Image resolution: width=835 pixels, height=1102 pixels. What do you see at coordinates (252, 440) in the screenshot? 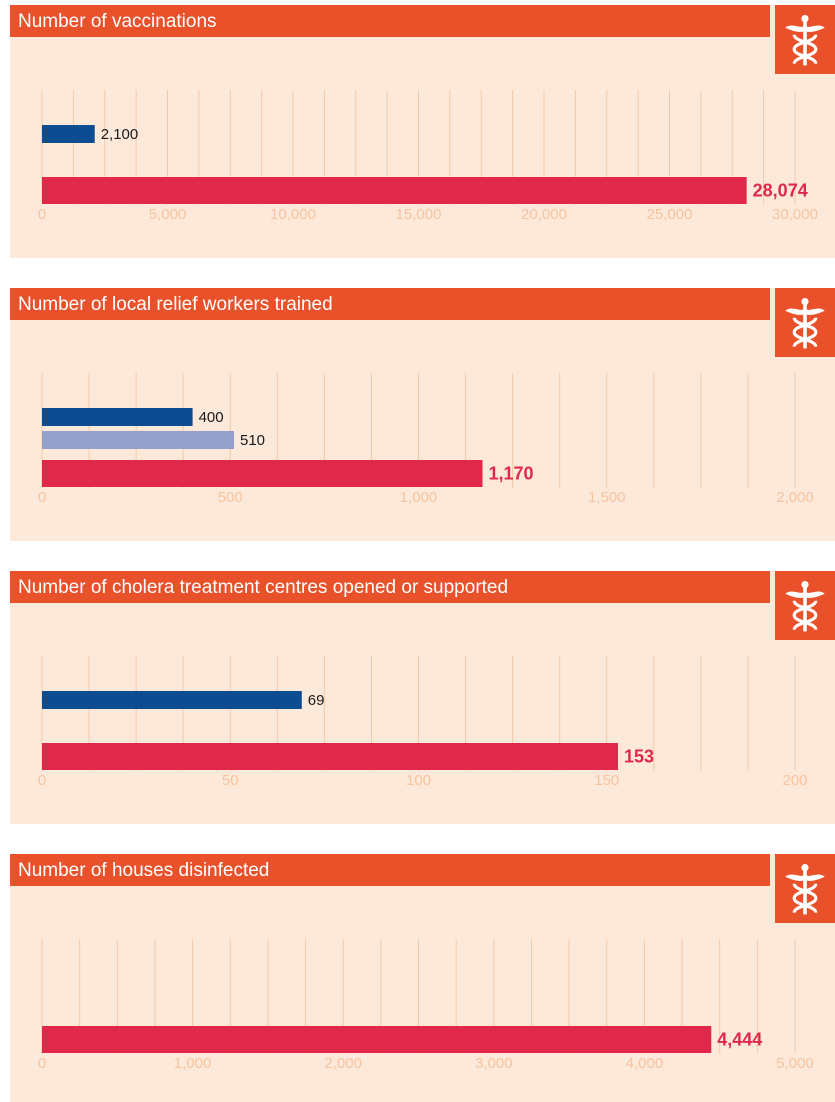
I see `value-label: 510` at bounding box center [252, 440].